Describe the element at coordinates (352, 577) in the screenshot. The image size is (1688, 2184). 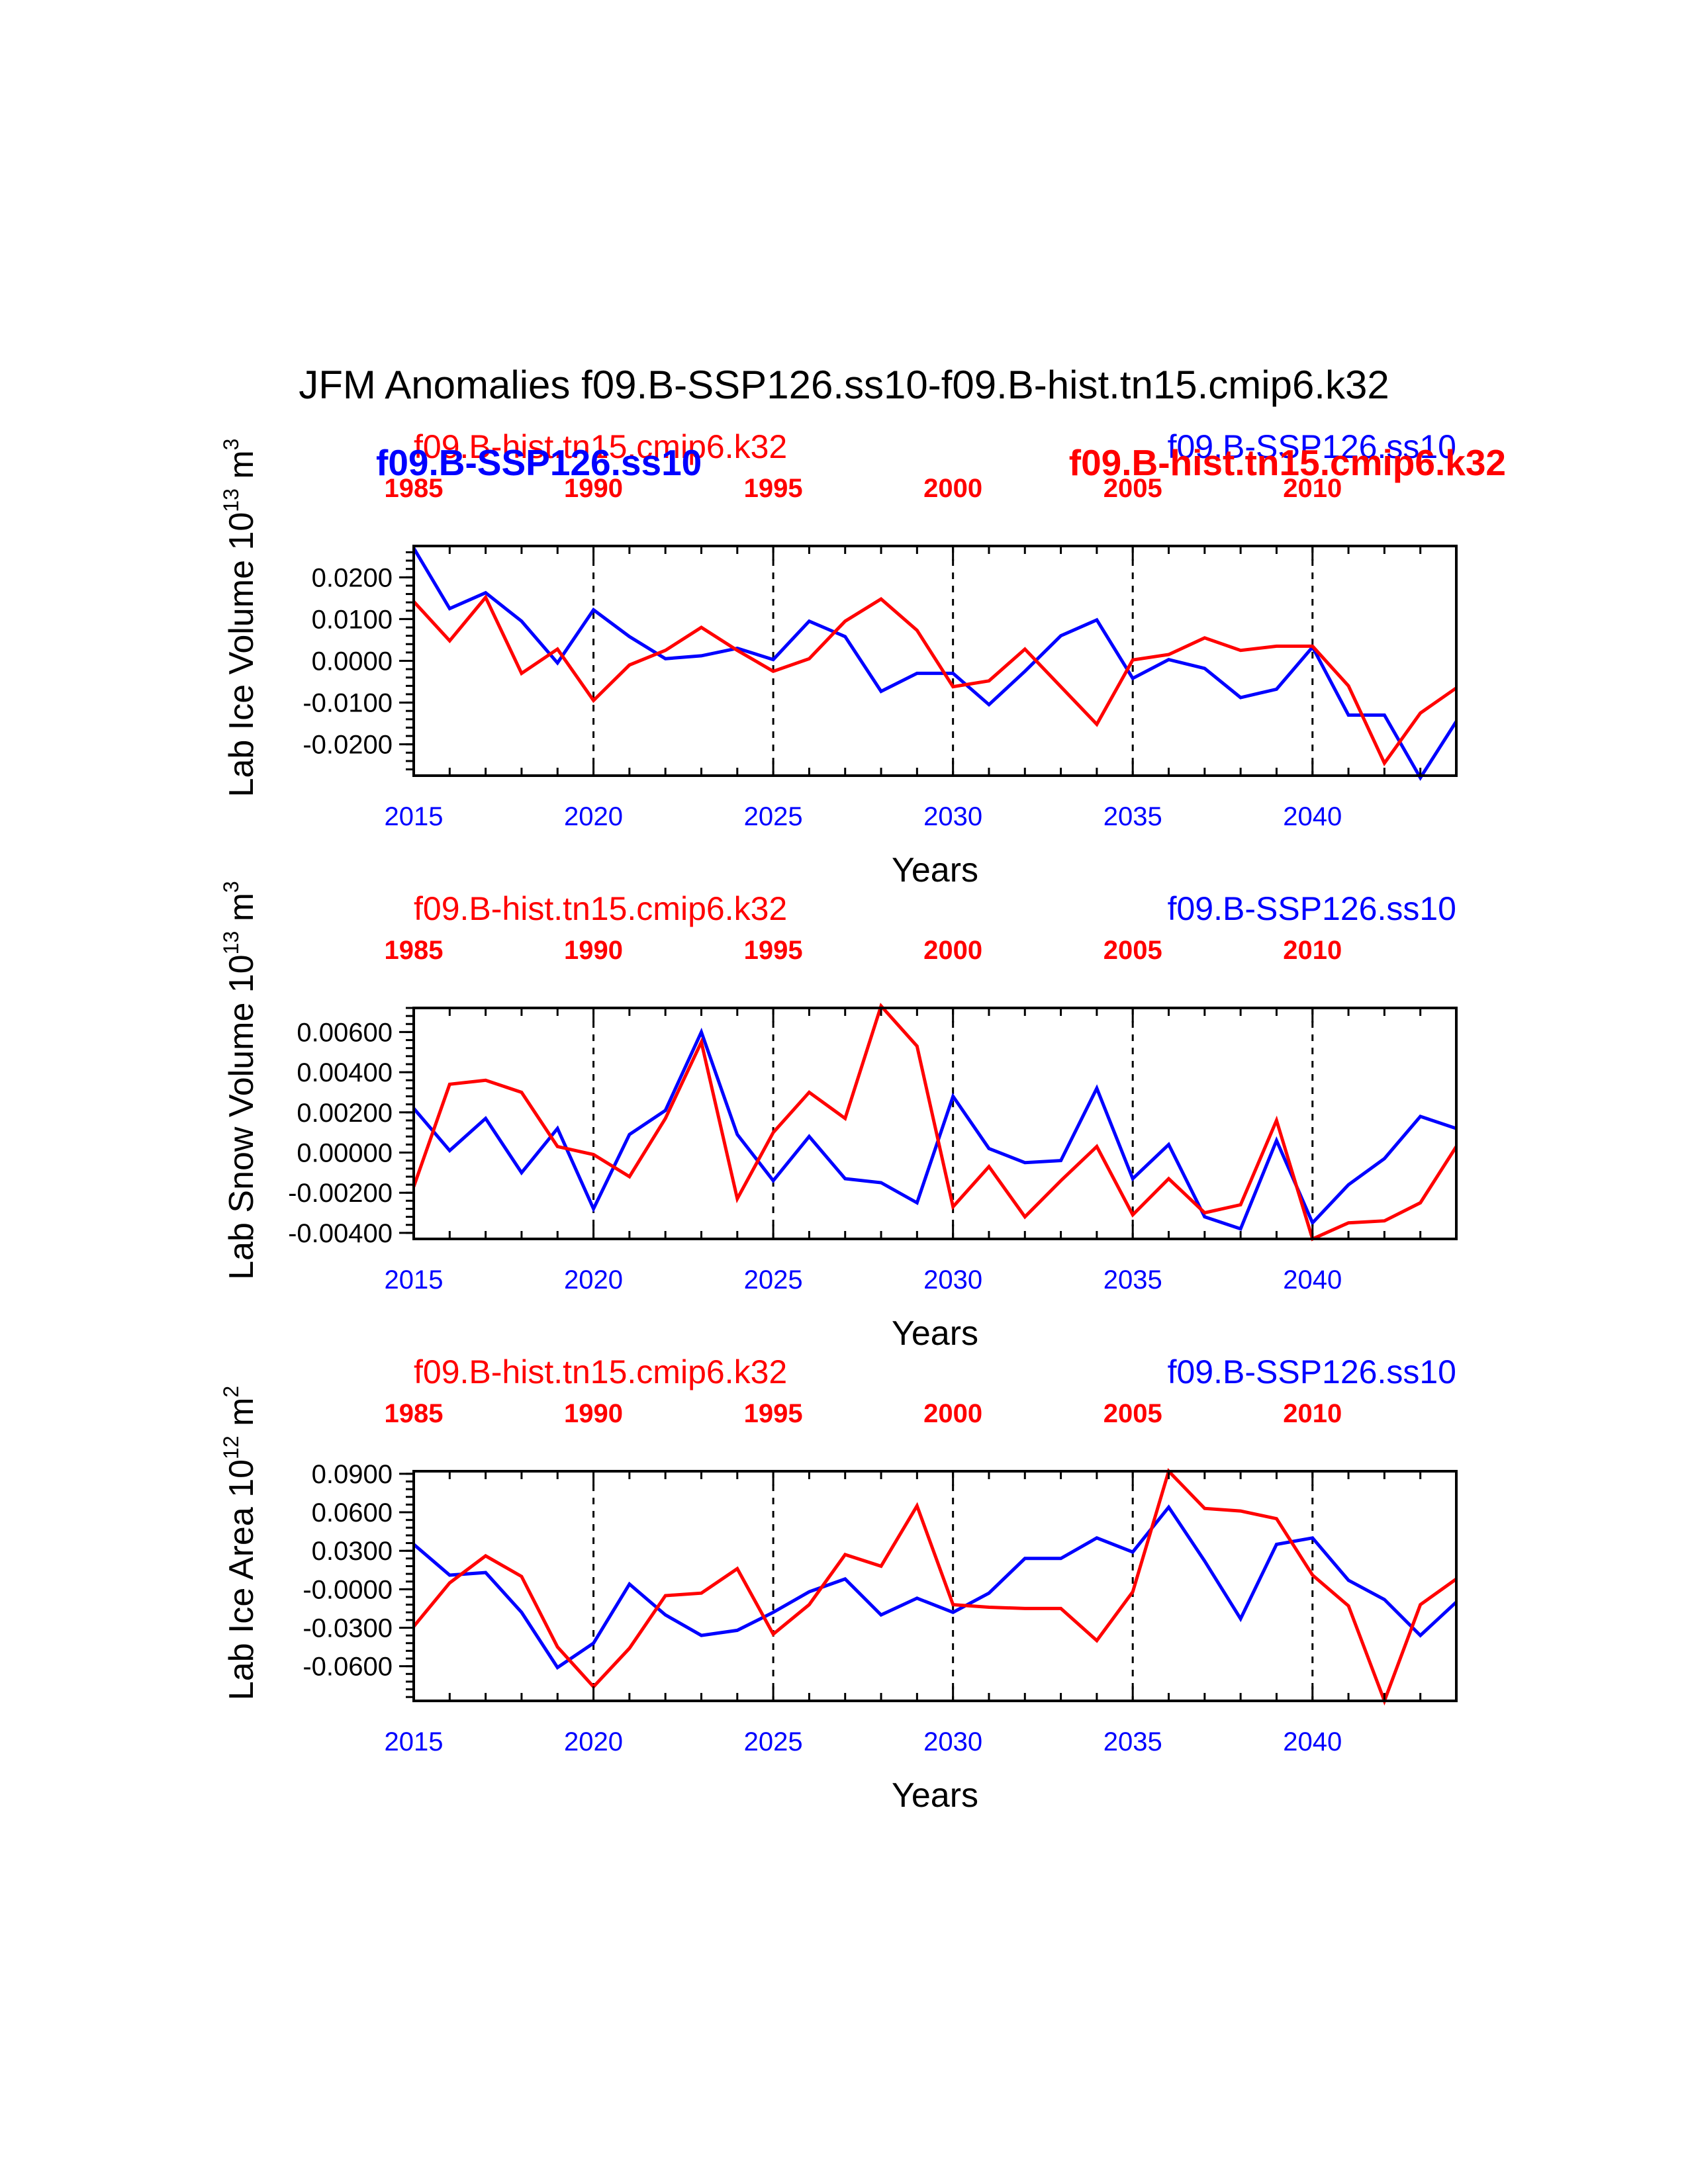
I see `y-tick-label: 0.0200` at that location.